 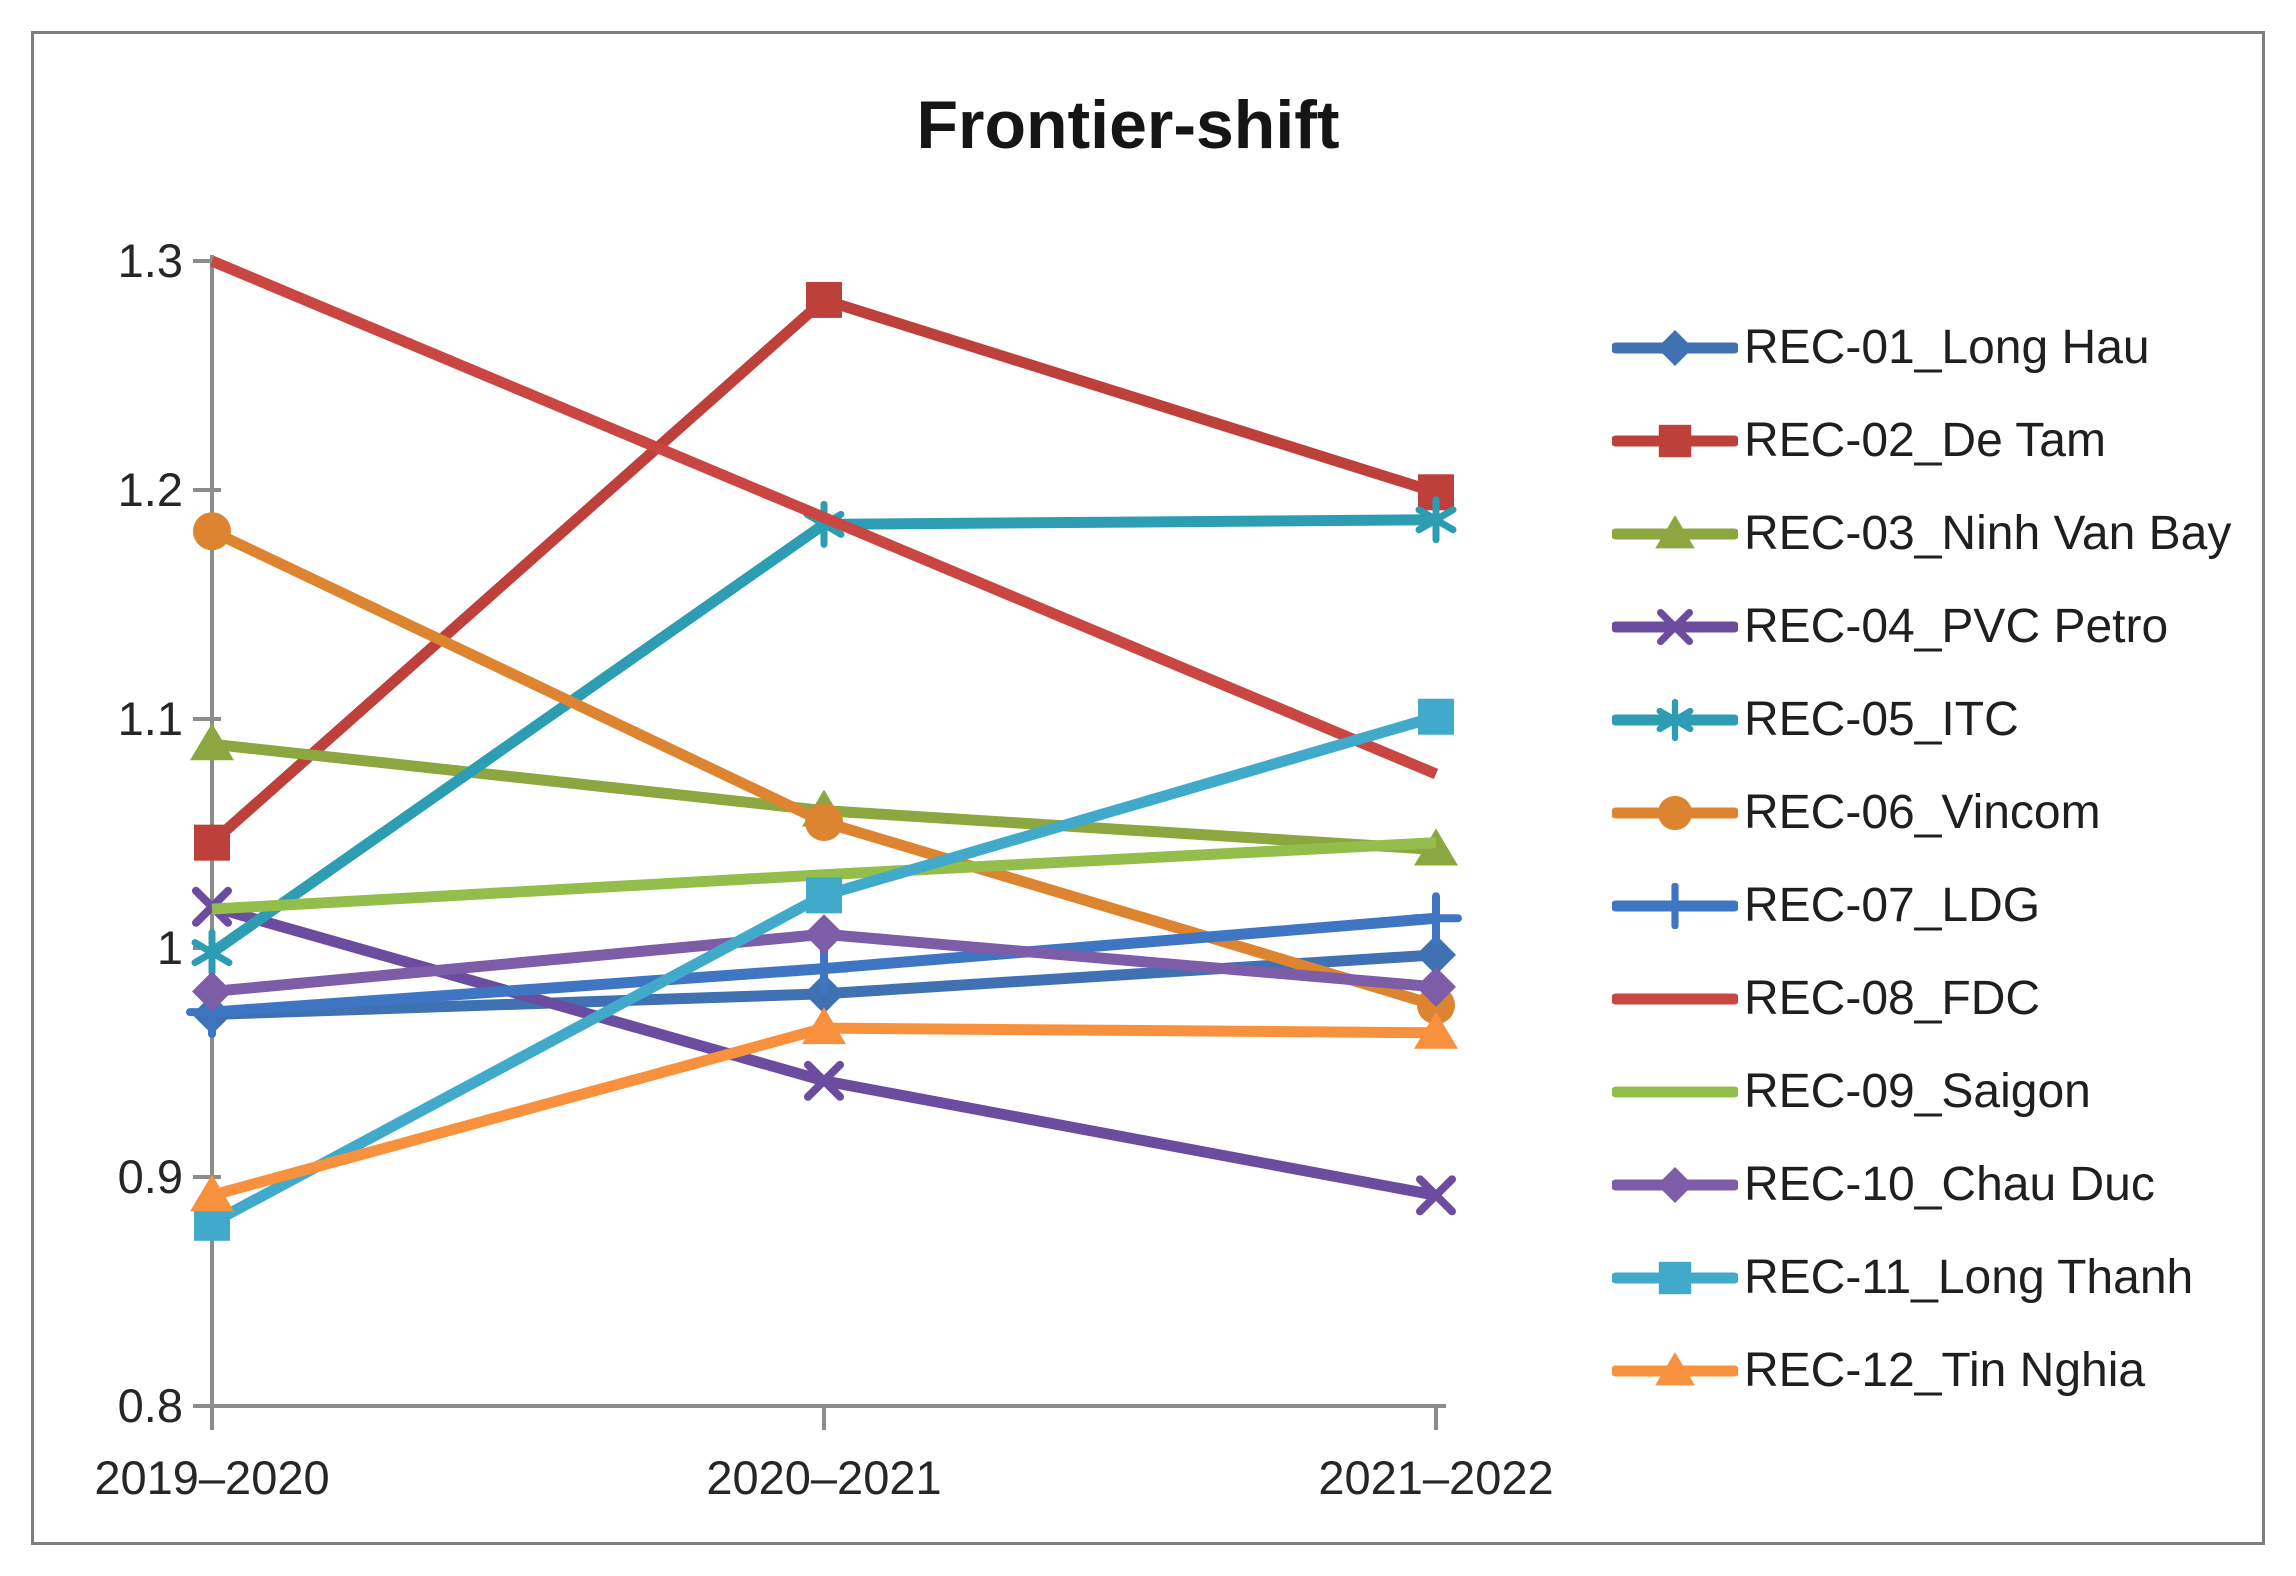 I want to click on legend-item: REC-03_Ninh Van Bay, so click(x=1921, y=533).